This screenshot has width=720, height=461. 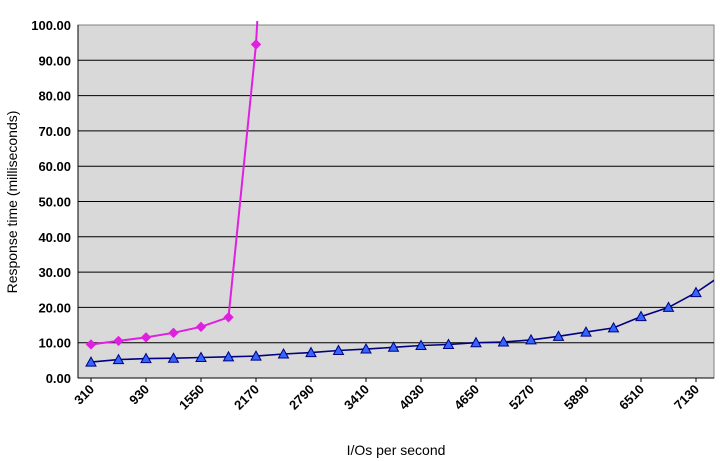 I want to click on y-tick-label: 60.00, so click(x=54, y=166).